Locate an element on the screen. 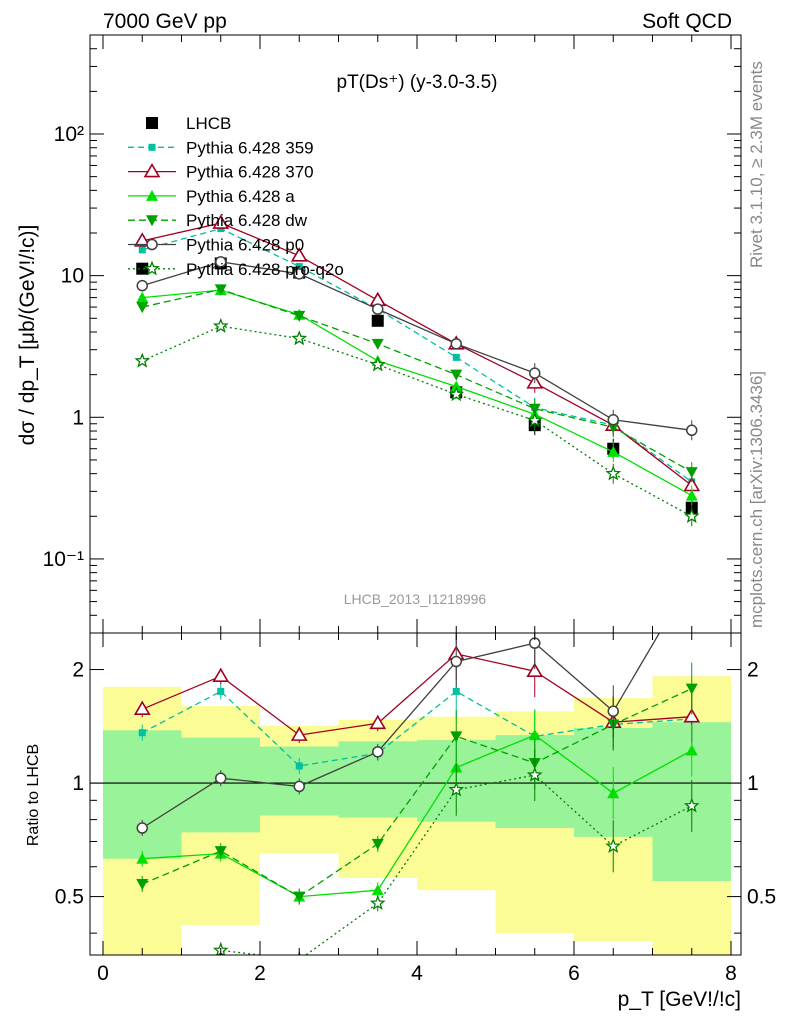 The height and width of the screenshot is (1024, 786). rivet-note: Rivet 3.1.10, ≥ 2.3M events is located at coordinates (756, 164).